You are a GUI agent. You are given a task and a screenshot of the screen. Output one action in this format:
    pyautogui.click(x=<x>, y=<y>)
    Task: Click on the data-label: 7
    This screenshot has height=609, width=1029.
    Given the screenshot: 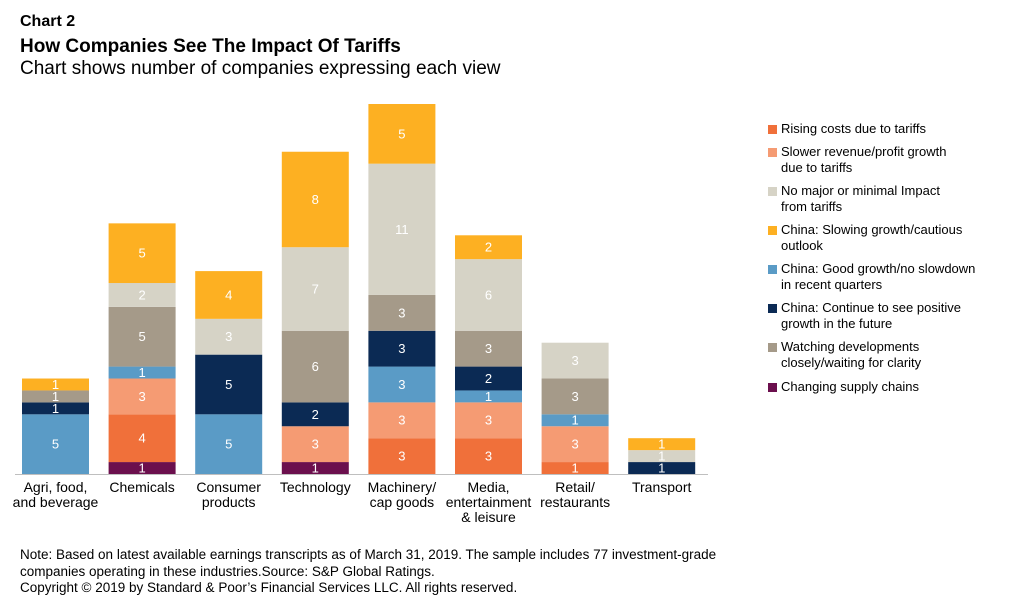 What is the action you would take?
    pyautogui.click(x=315, y=288)
    